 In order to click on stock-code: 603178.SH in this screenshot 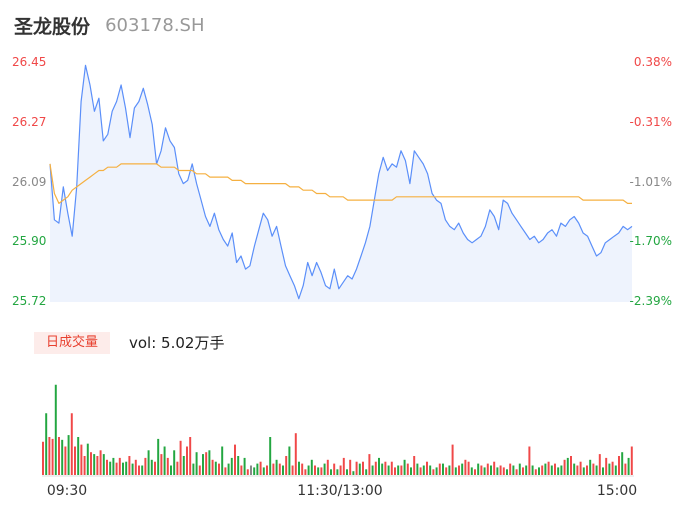, I will do `click(155, 25)`.